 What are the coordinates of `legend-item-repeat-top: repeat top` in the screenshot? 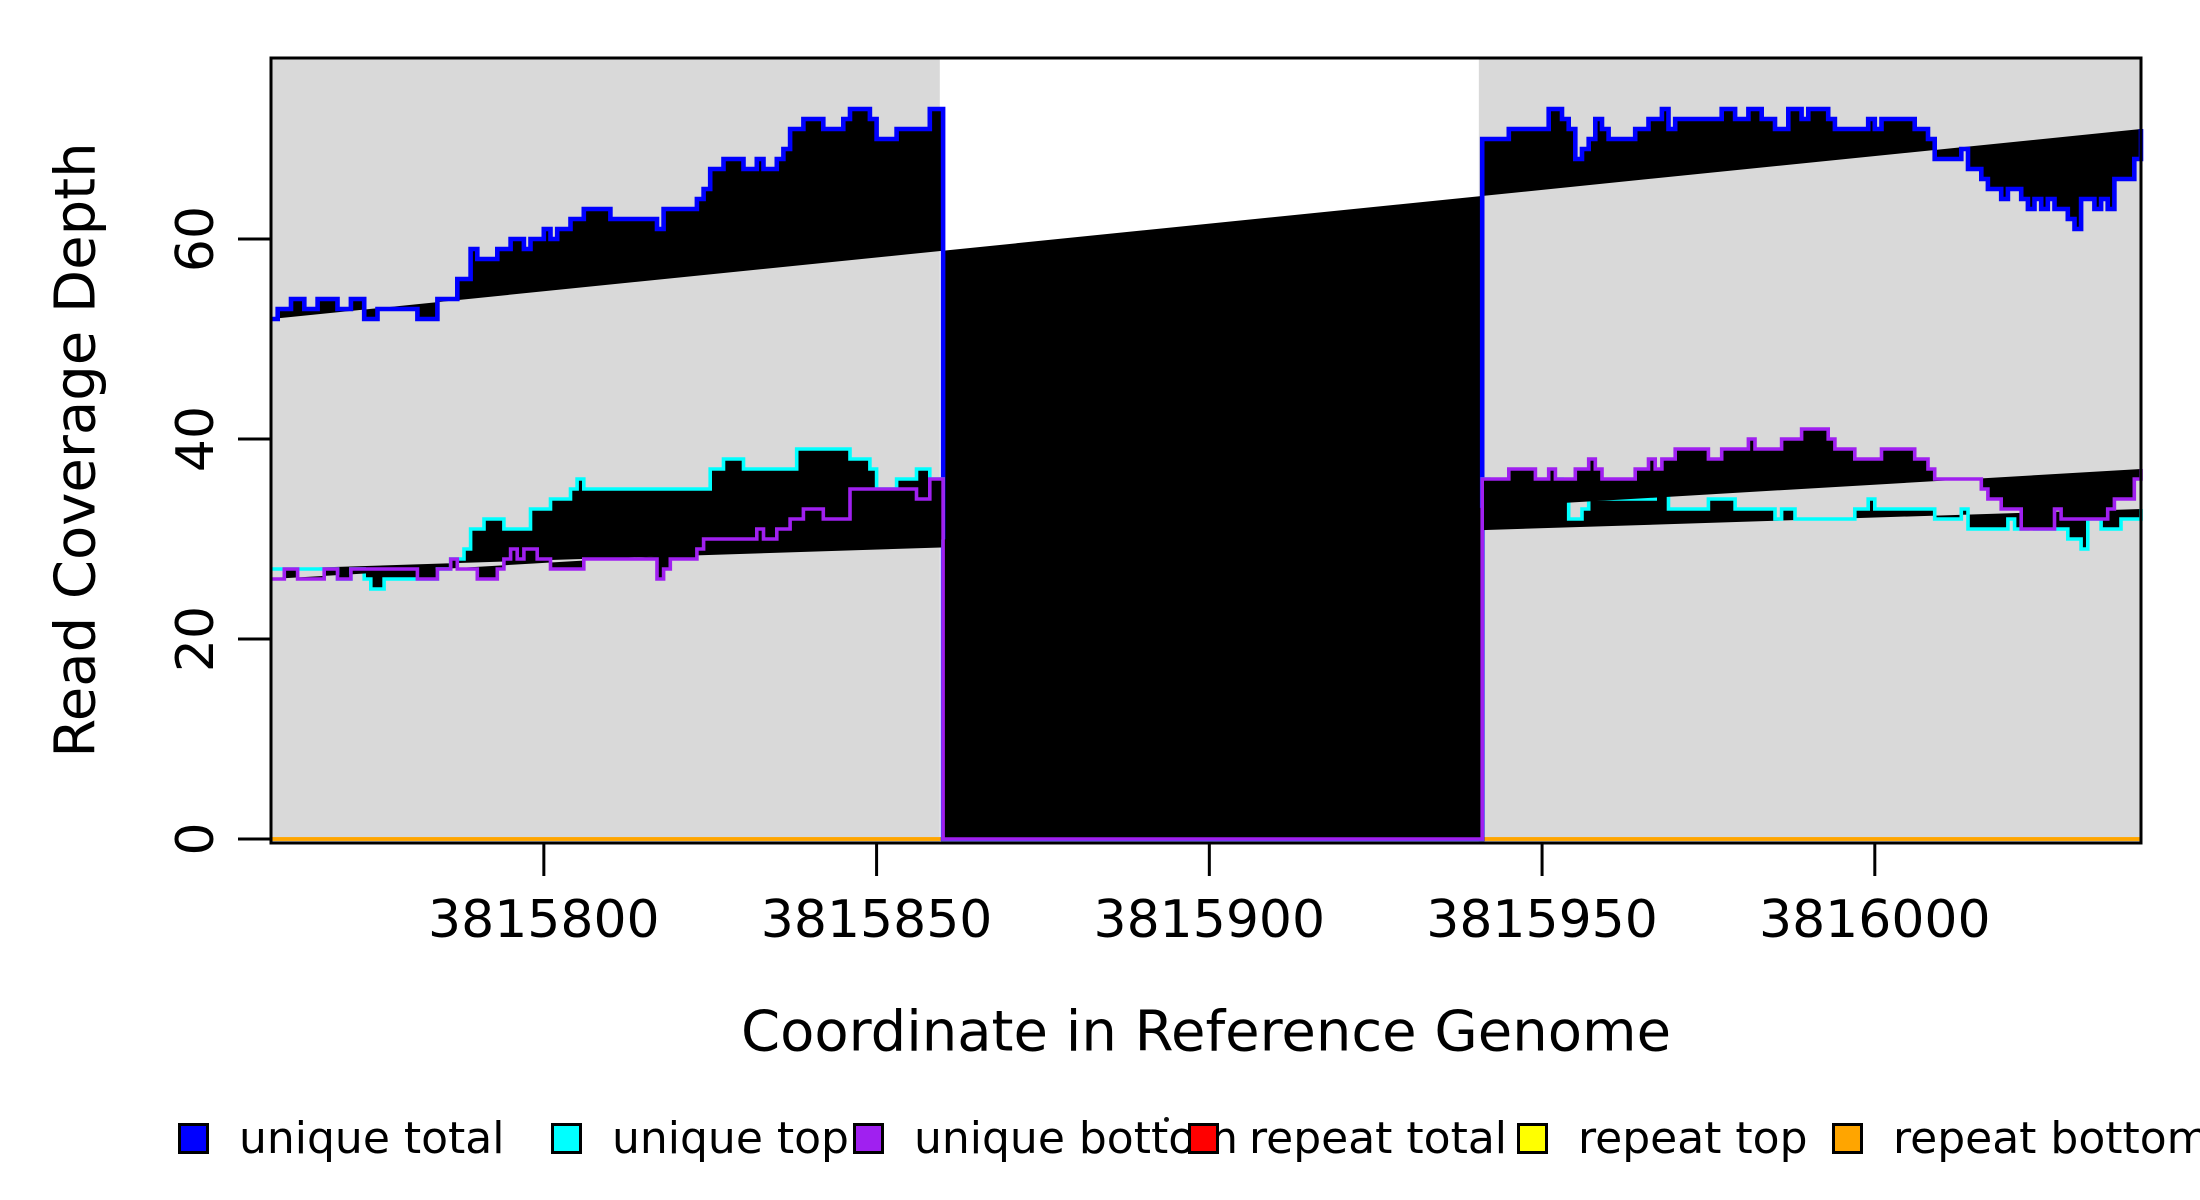 It's located at (1662, 1138).